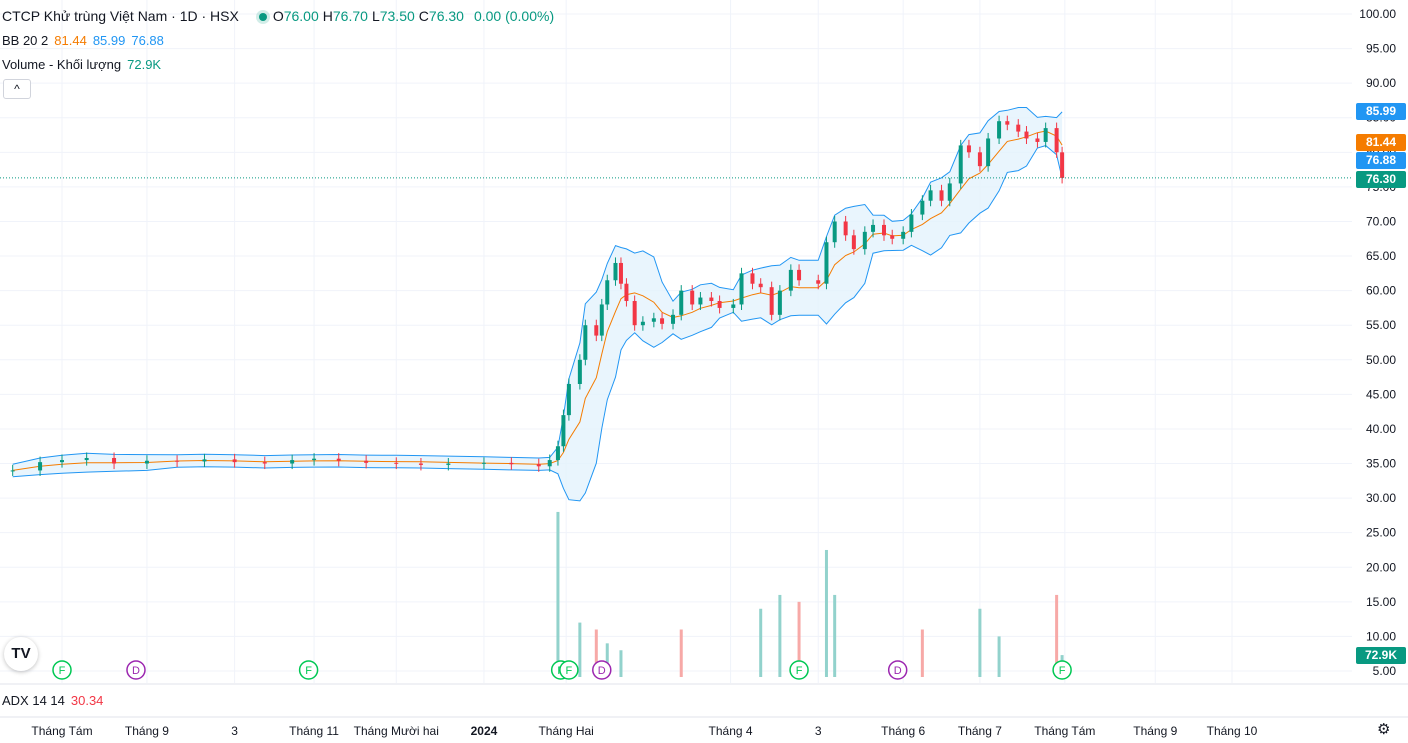  I want to click on y-tick-label: 25.00, so click(1381, 533).